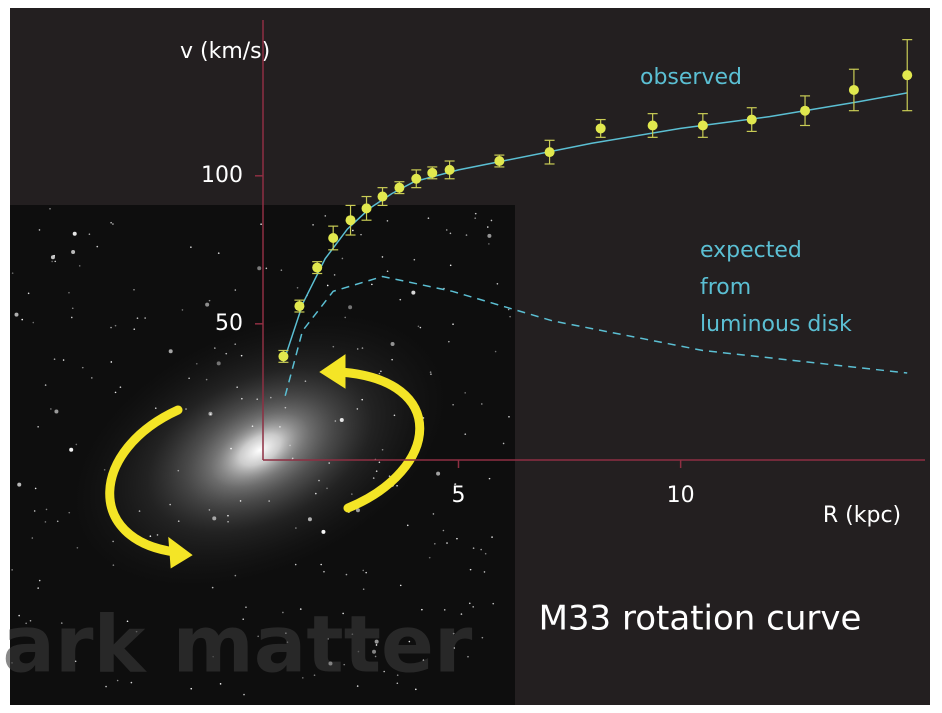  I want to click on series-label: observed, so click(691, 77).